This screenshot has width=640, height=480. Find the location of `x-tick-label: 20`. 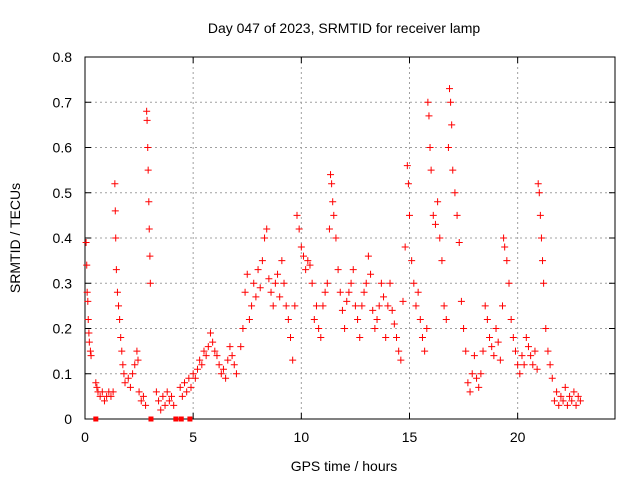

x-tick-label: 20 is located at coordinates (518, 437).